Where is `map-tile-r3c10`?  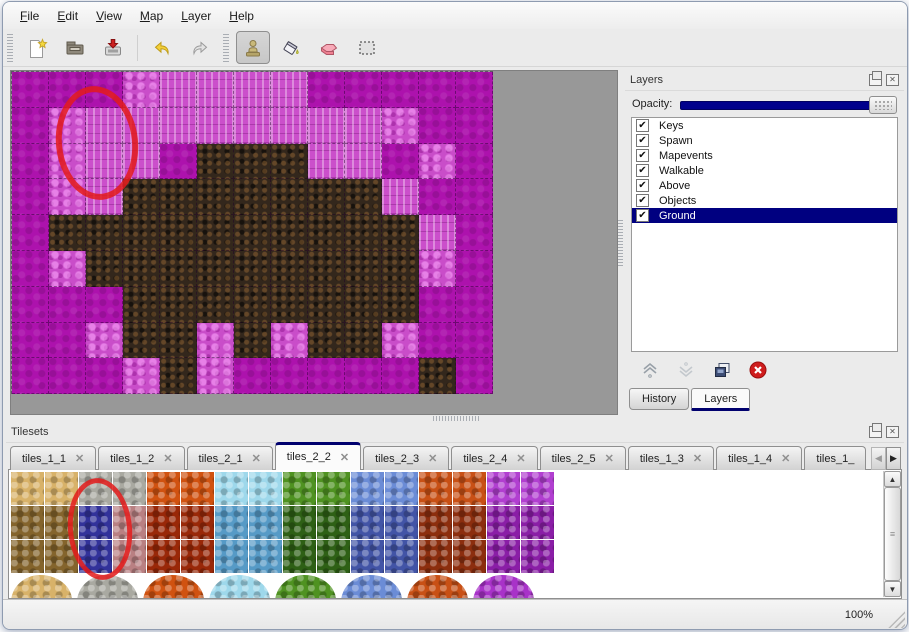 map-tile-r3c10 is located at coordinates (400, 197).